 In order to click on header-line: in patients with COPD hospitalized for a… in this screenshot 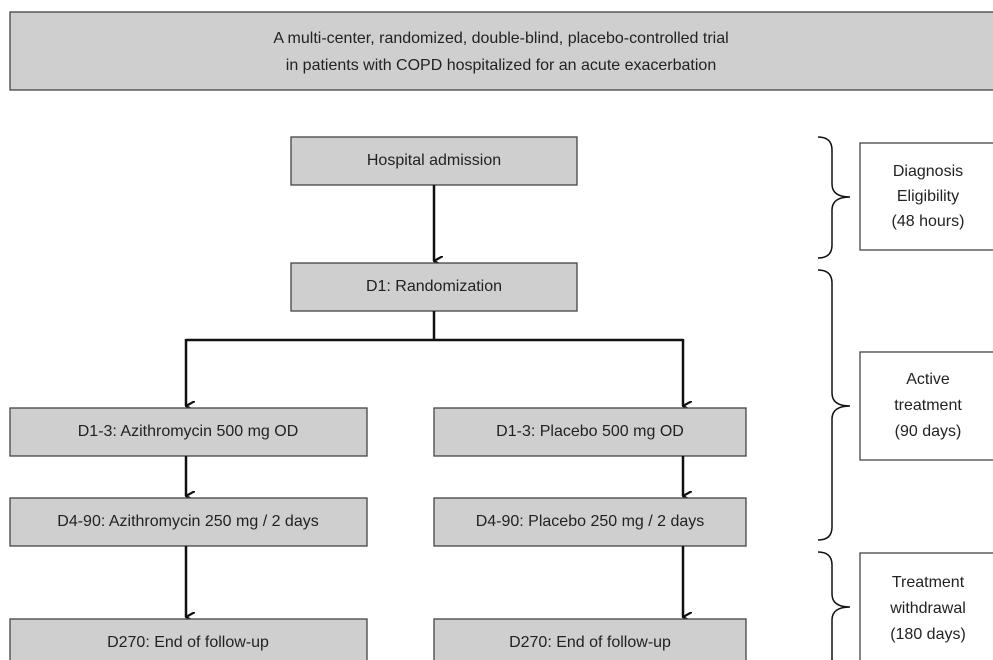, I will do `click(501, 65)`.